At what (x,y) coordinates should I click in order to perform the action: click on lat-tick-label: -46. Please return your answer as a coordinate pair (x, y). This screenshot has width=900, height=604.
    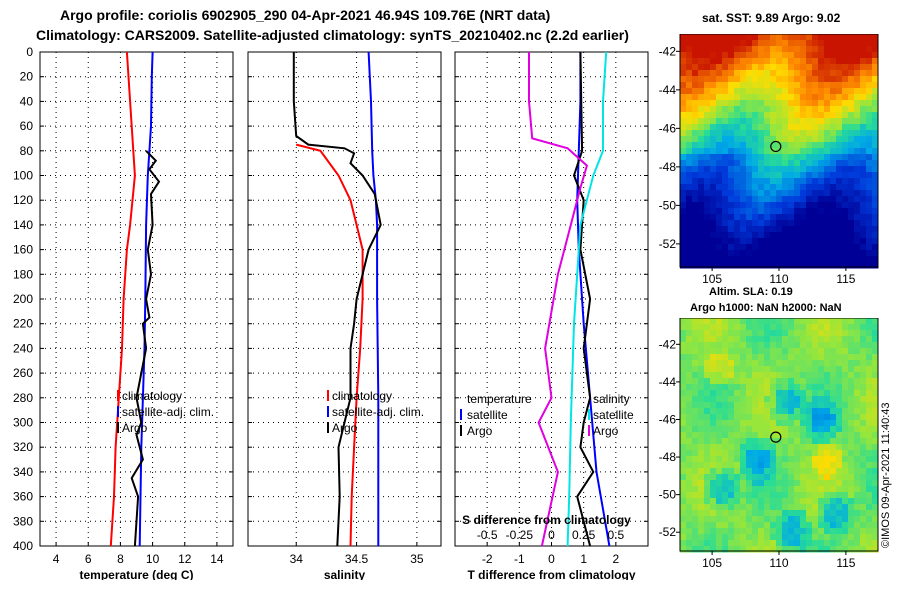
    Looking at the image, I should click on (668, 419).